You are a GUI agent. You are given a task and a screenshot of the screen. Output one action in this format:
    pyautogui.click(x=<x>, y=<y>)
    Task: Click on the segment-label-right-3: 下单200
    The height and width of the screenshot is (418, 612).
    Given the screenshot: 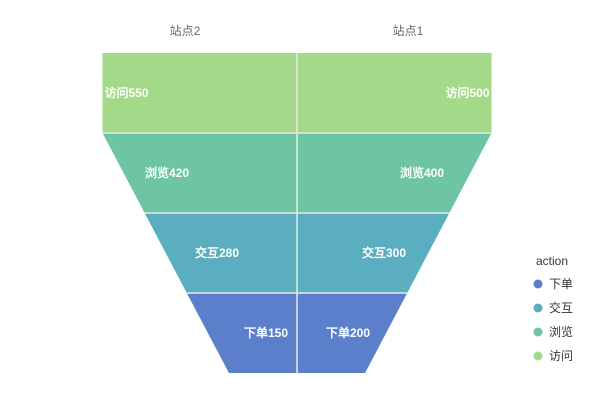 What is the action you would take?
    pyautogui.click(x=348, y=332)
    